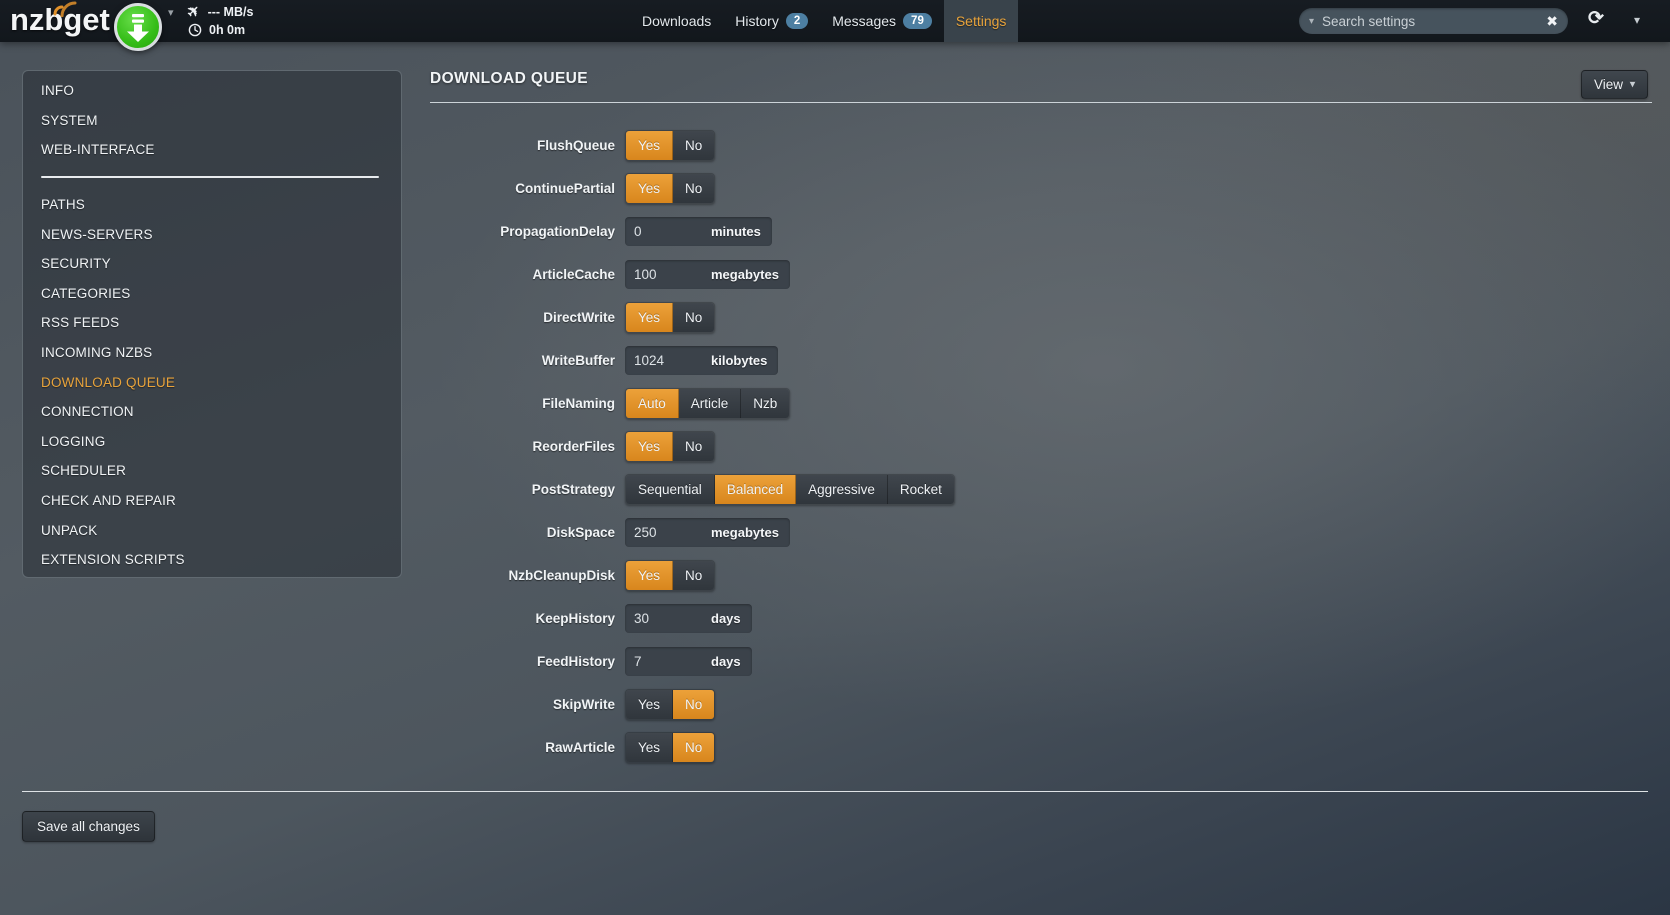 This screenshot has width=1670, height=915. I want to click on setting-label: WriteBuffer, so click(578, 360).